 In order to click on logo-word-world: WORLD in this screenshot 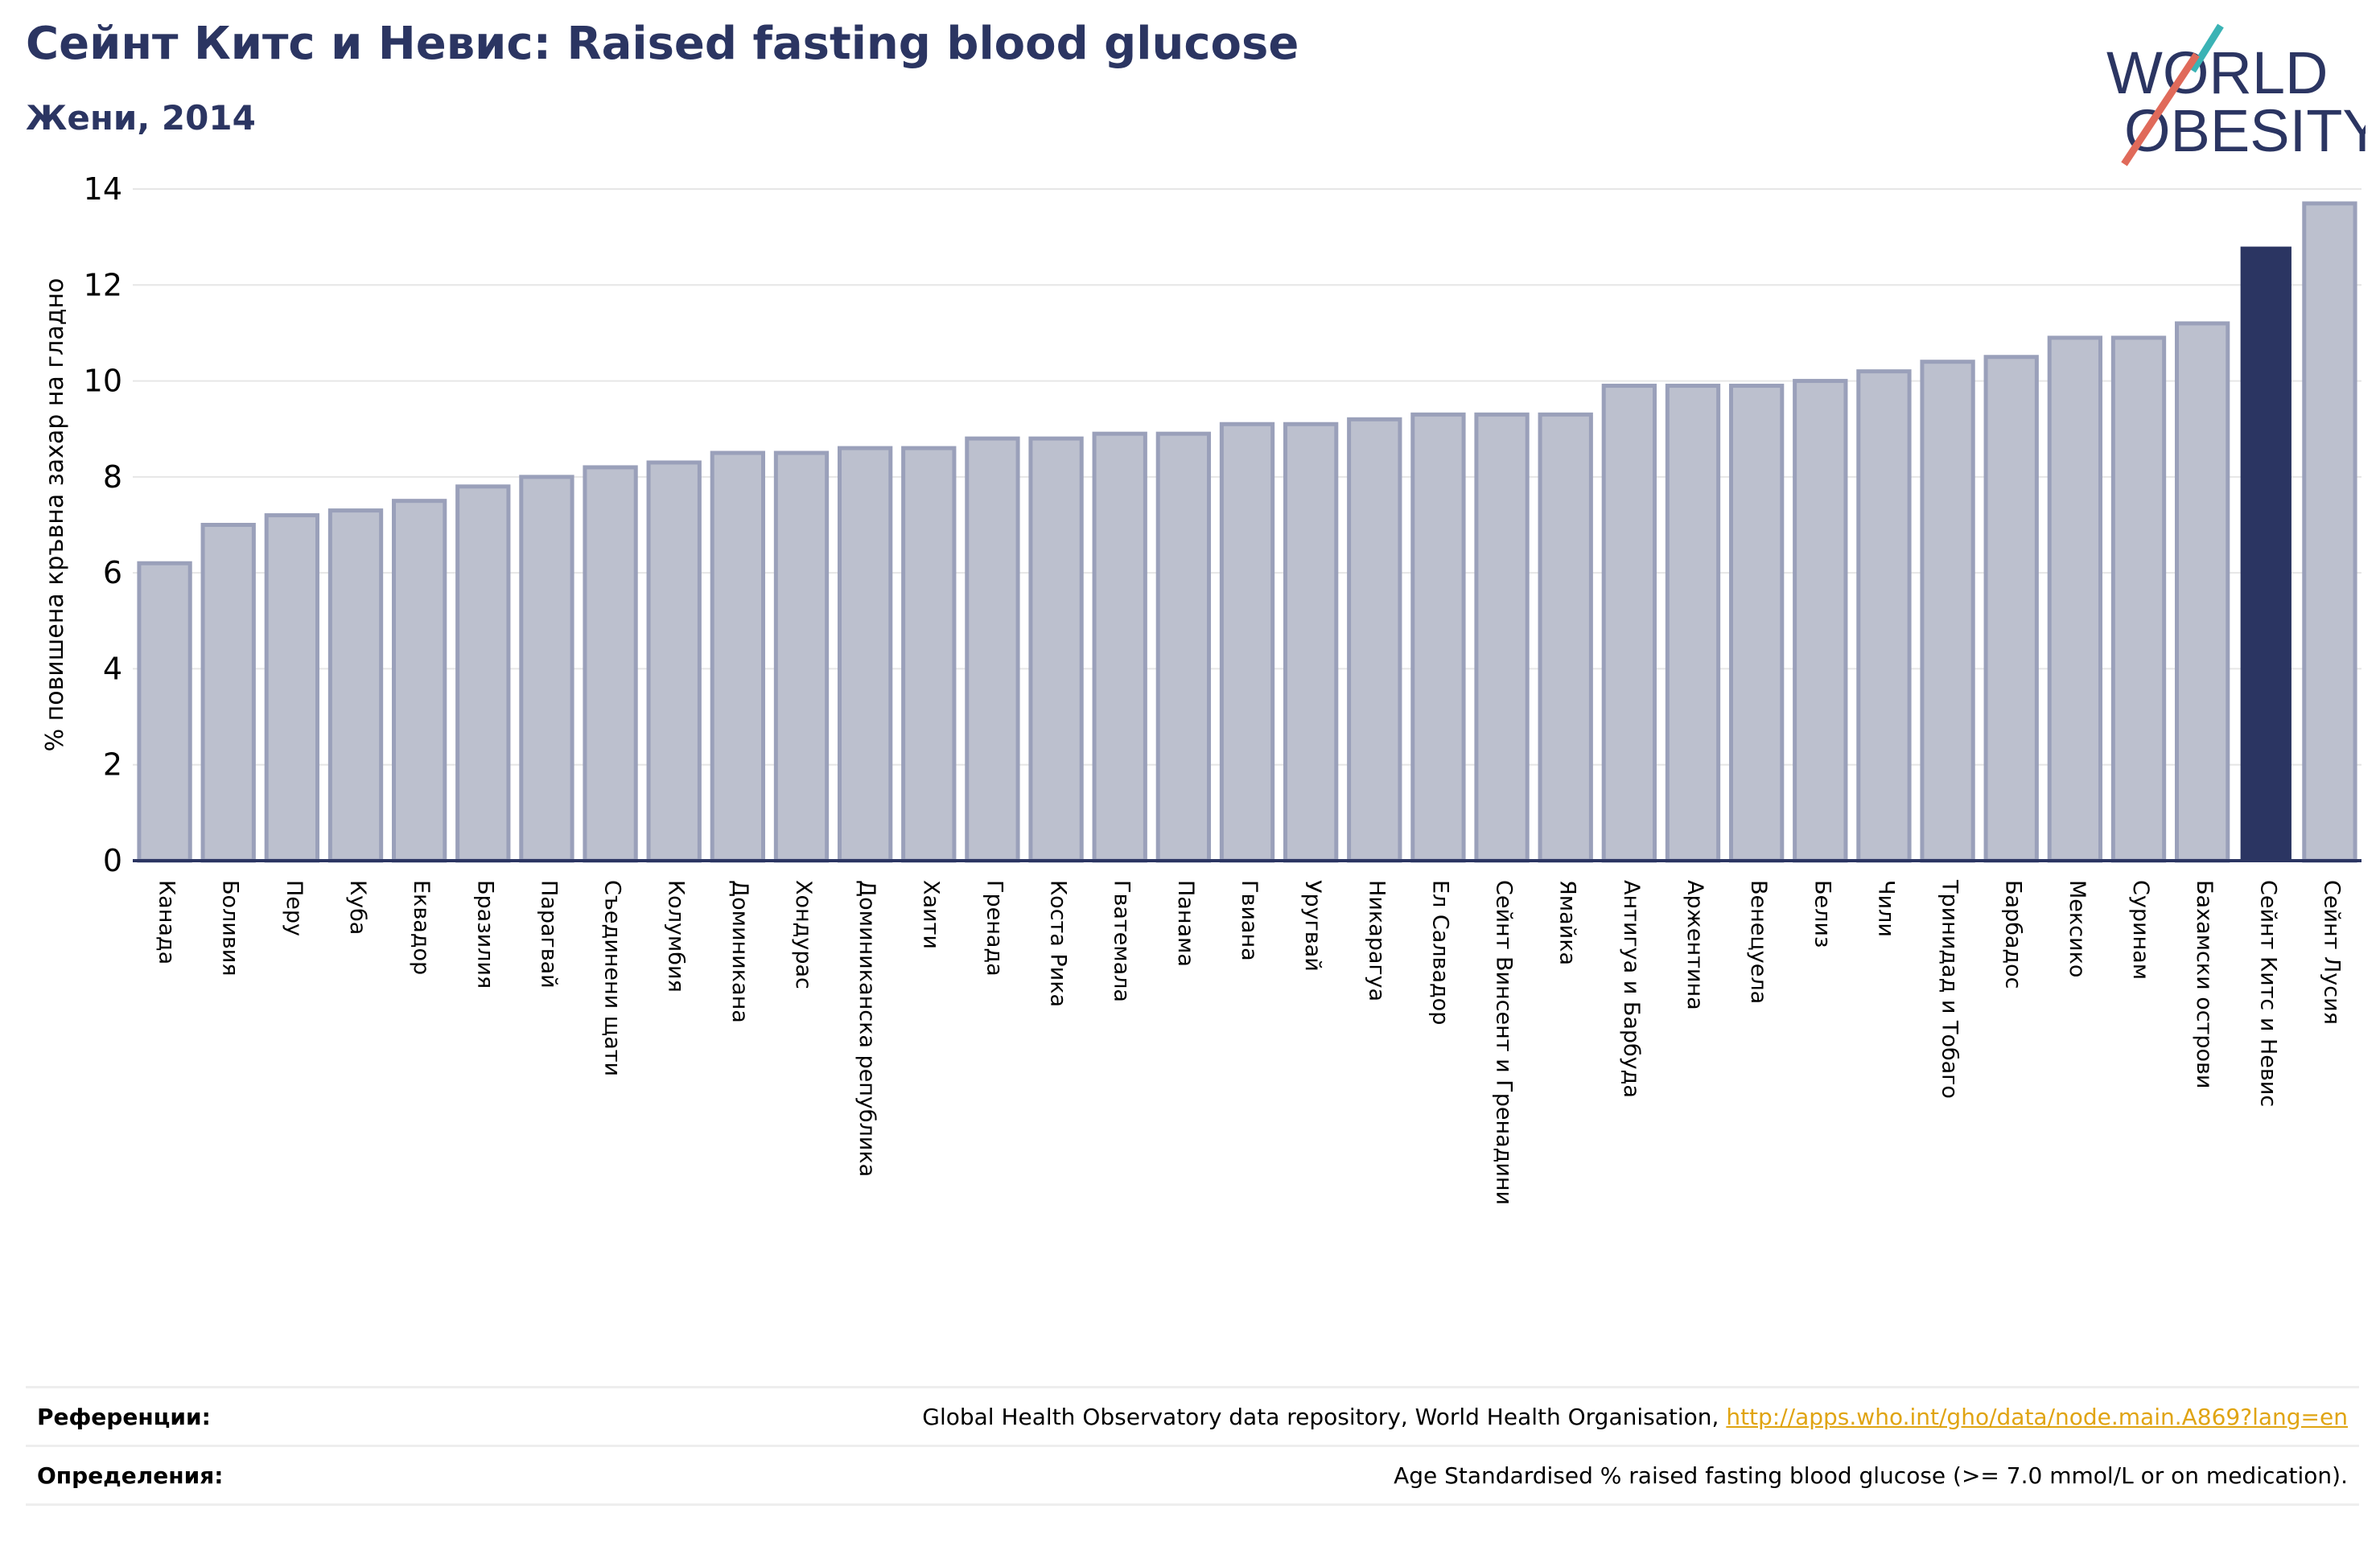, I will do `click(2217, 72)`.